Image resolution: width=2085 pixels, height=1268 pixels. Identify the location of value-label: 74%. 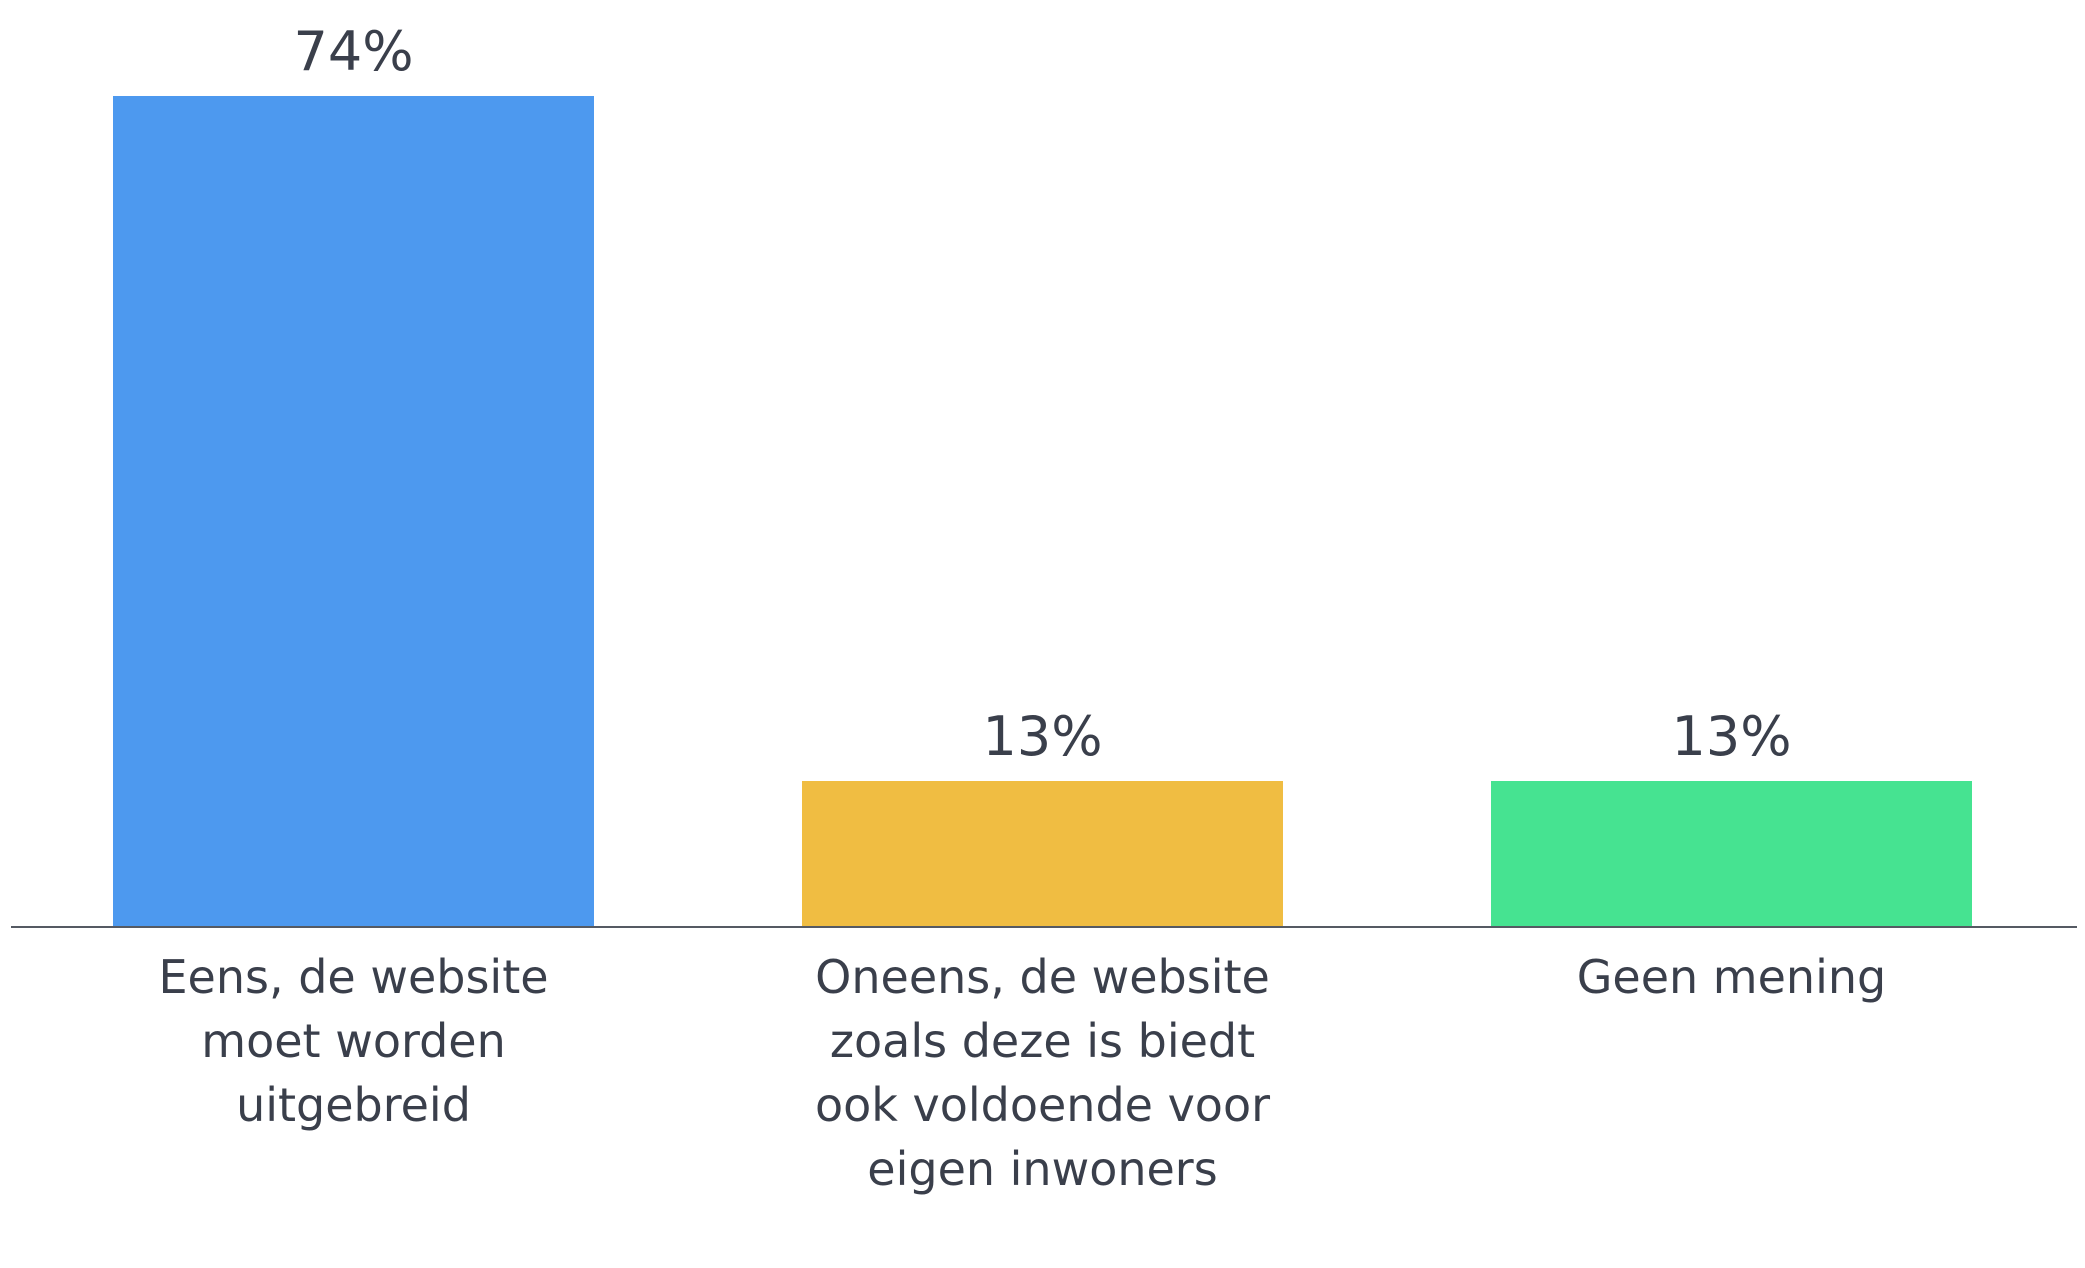
(353, 51).